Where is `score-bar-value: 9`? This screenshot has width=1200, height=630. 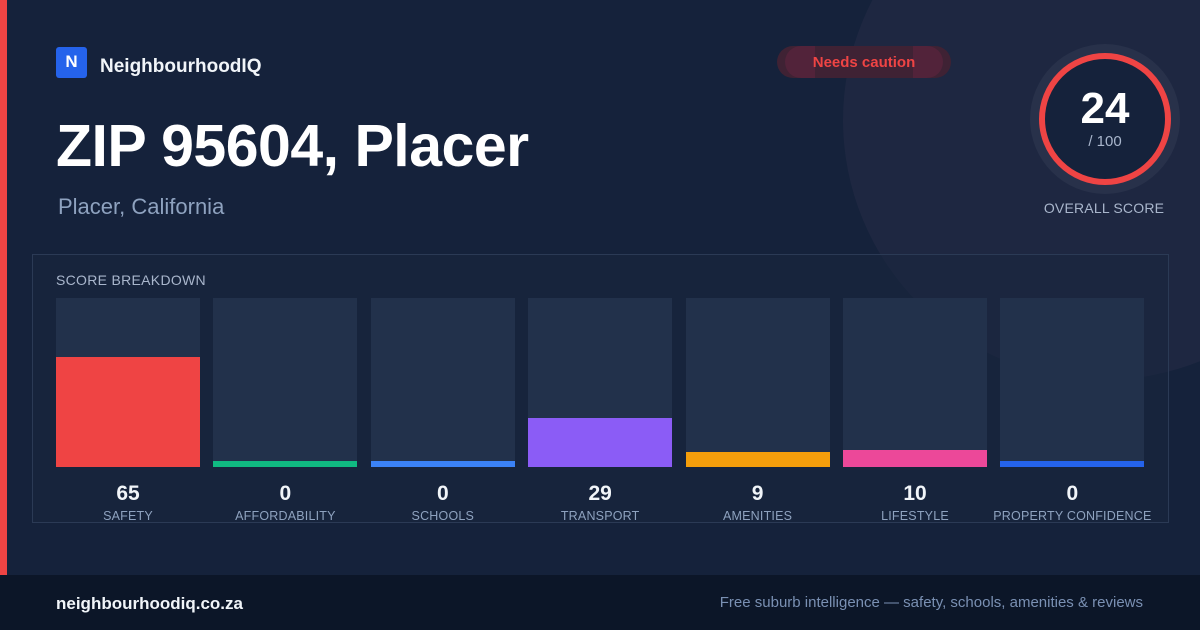 score-bar-value: 9 is located at coordinates (757, 493).